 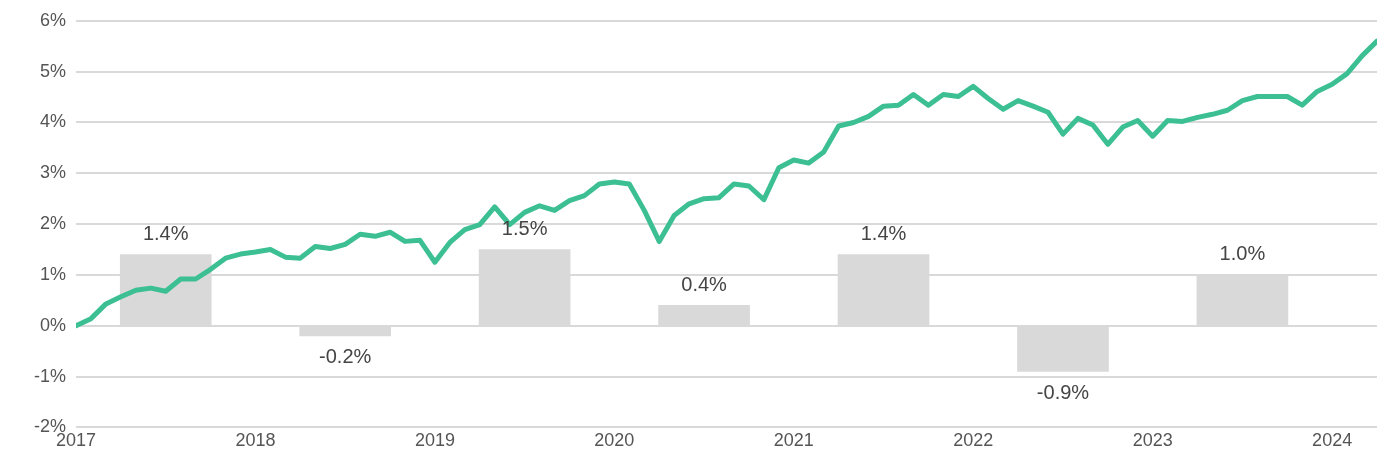 I want to click on x-tick-label: 2018, so click(x=255, y=440).